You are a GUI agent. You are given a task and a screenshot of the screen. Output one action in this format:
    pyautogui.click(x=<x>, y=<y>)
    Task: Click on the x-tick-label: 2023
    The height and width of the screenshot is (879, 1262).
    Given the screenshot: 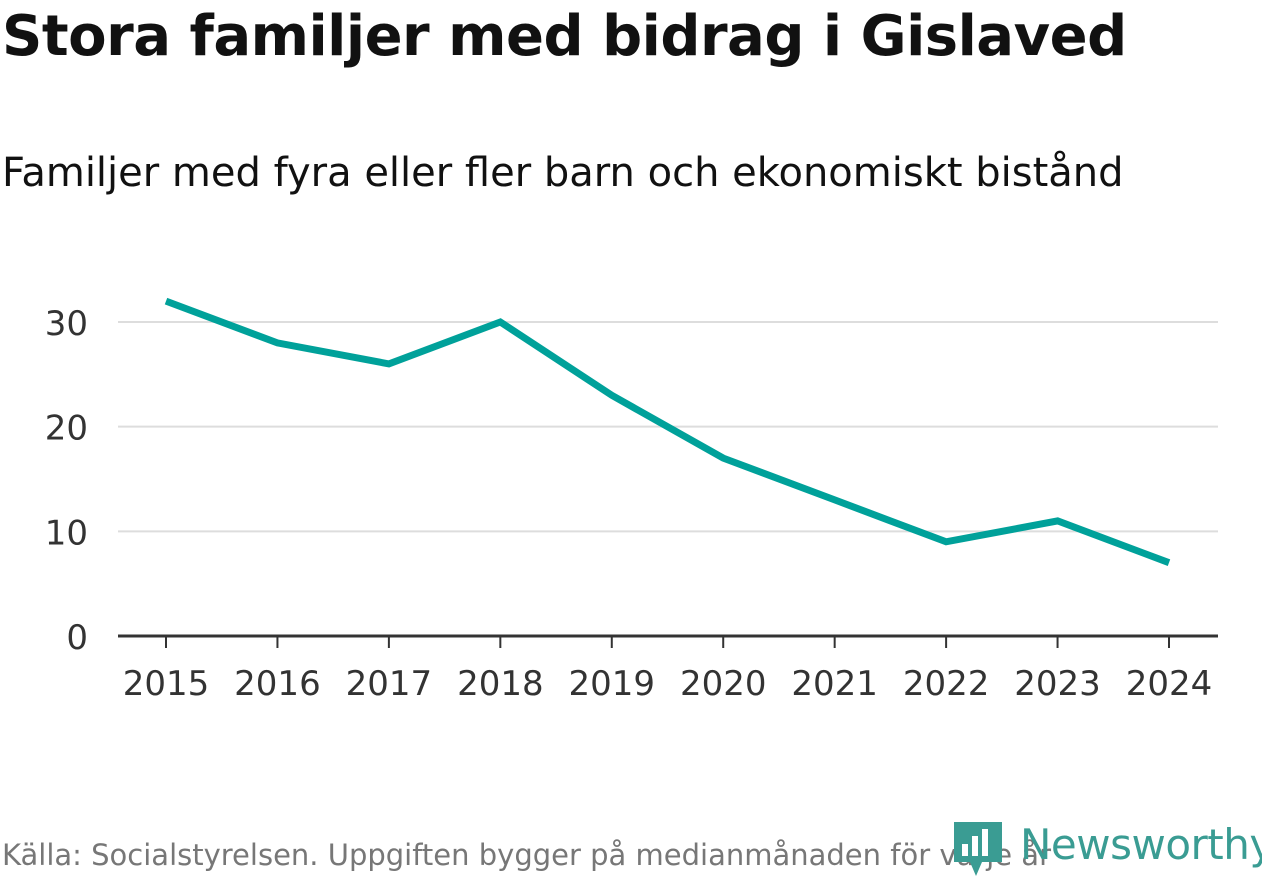 What is the action you would take?
    pyautogui.click(x=1057, y=684)
    